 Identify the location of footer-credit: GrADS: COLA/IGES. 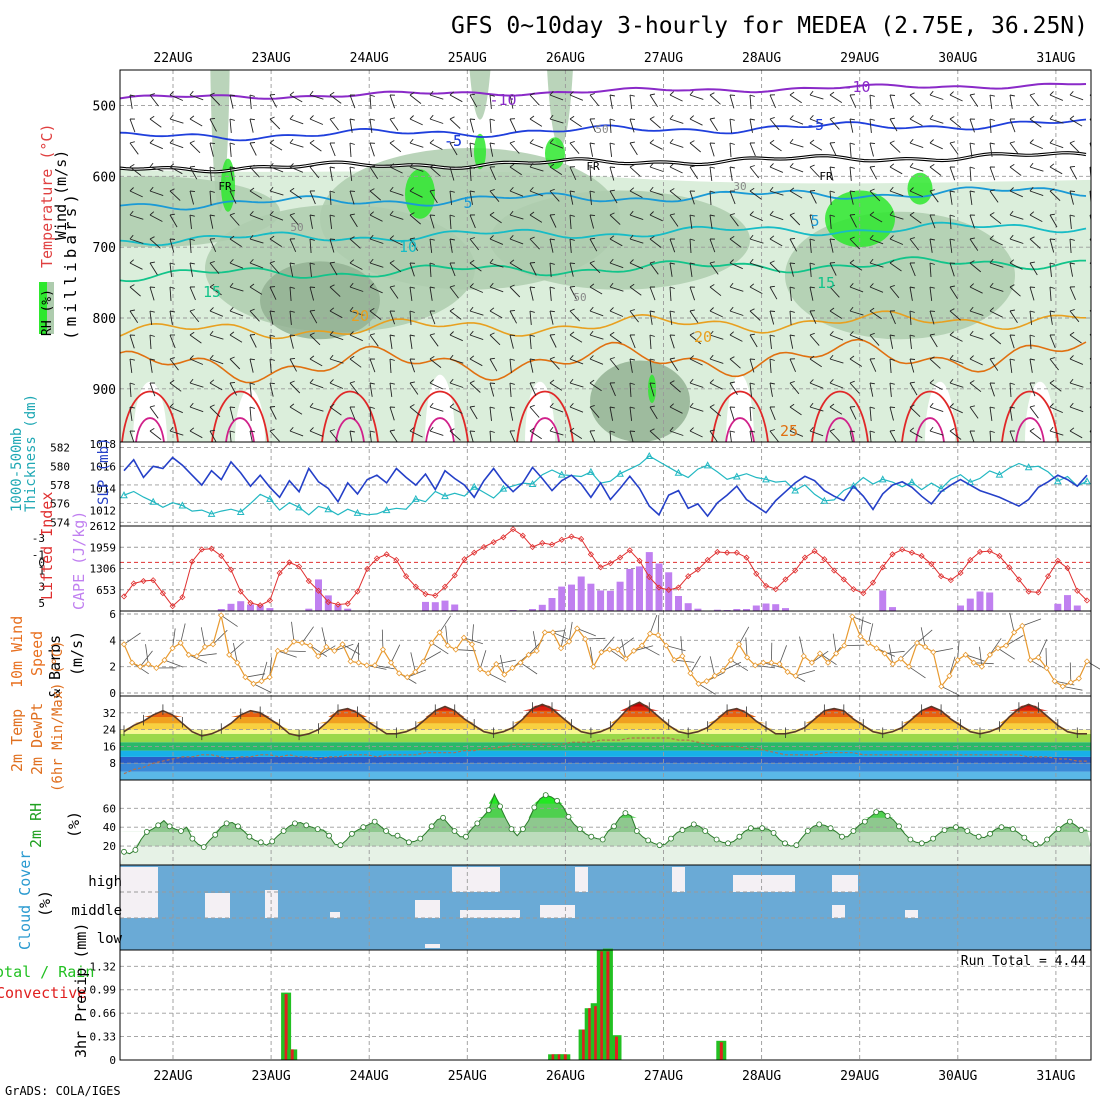
(63, 1091).